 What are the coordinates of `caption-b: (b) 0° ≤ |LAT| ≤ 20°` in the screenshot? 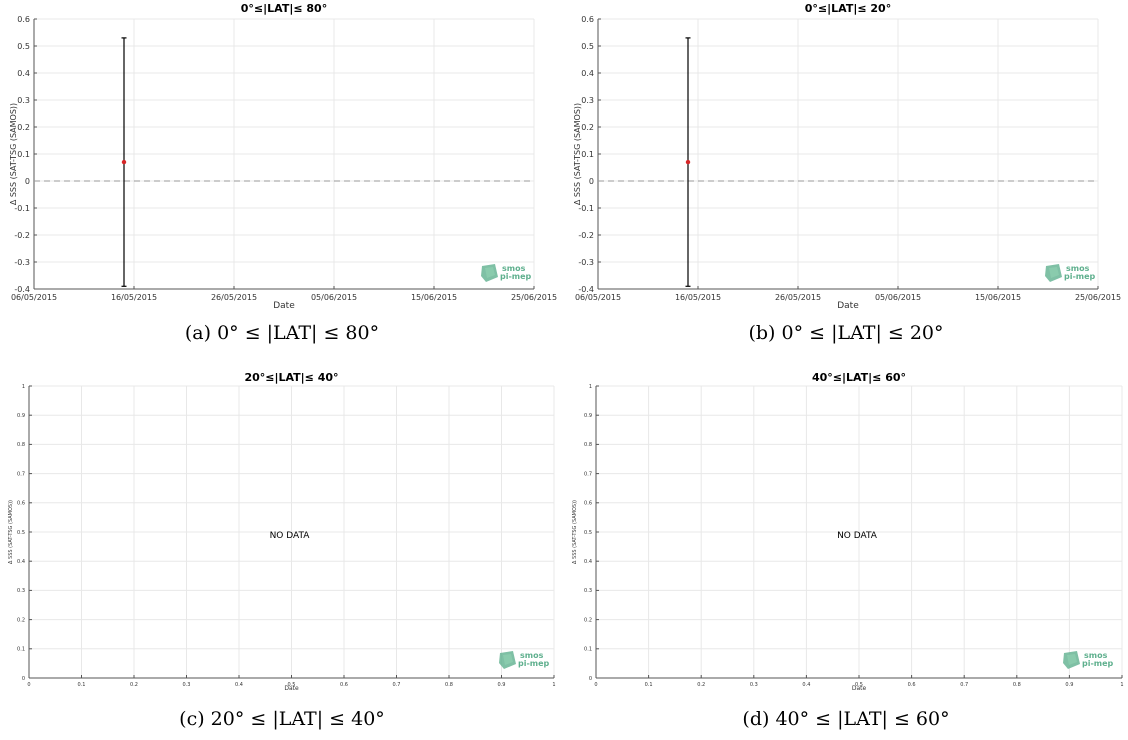 It's located at (846, 333).